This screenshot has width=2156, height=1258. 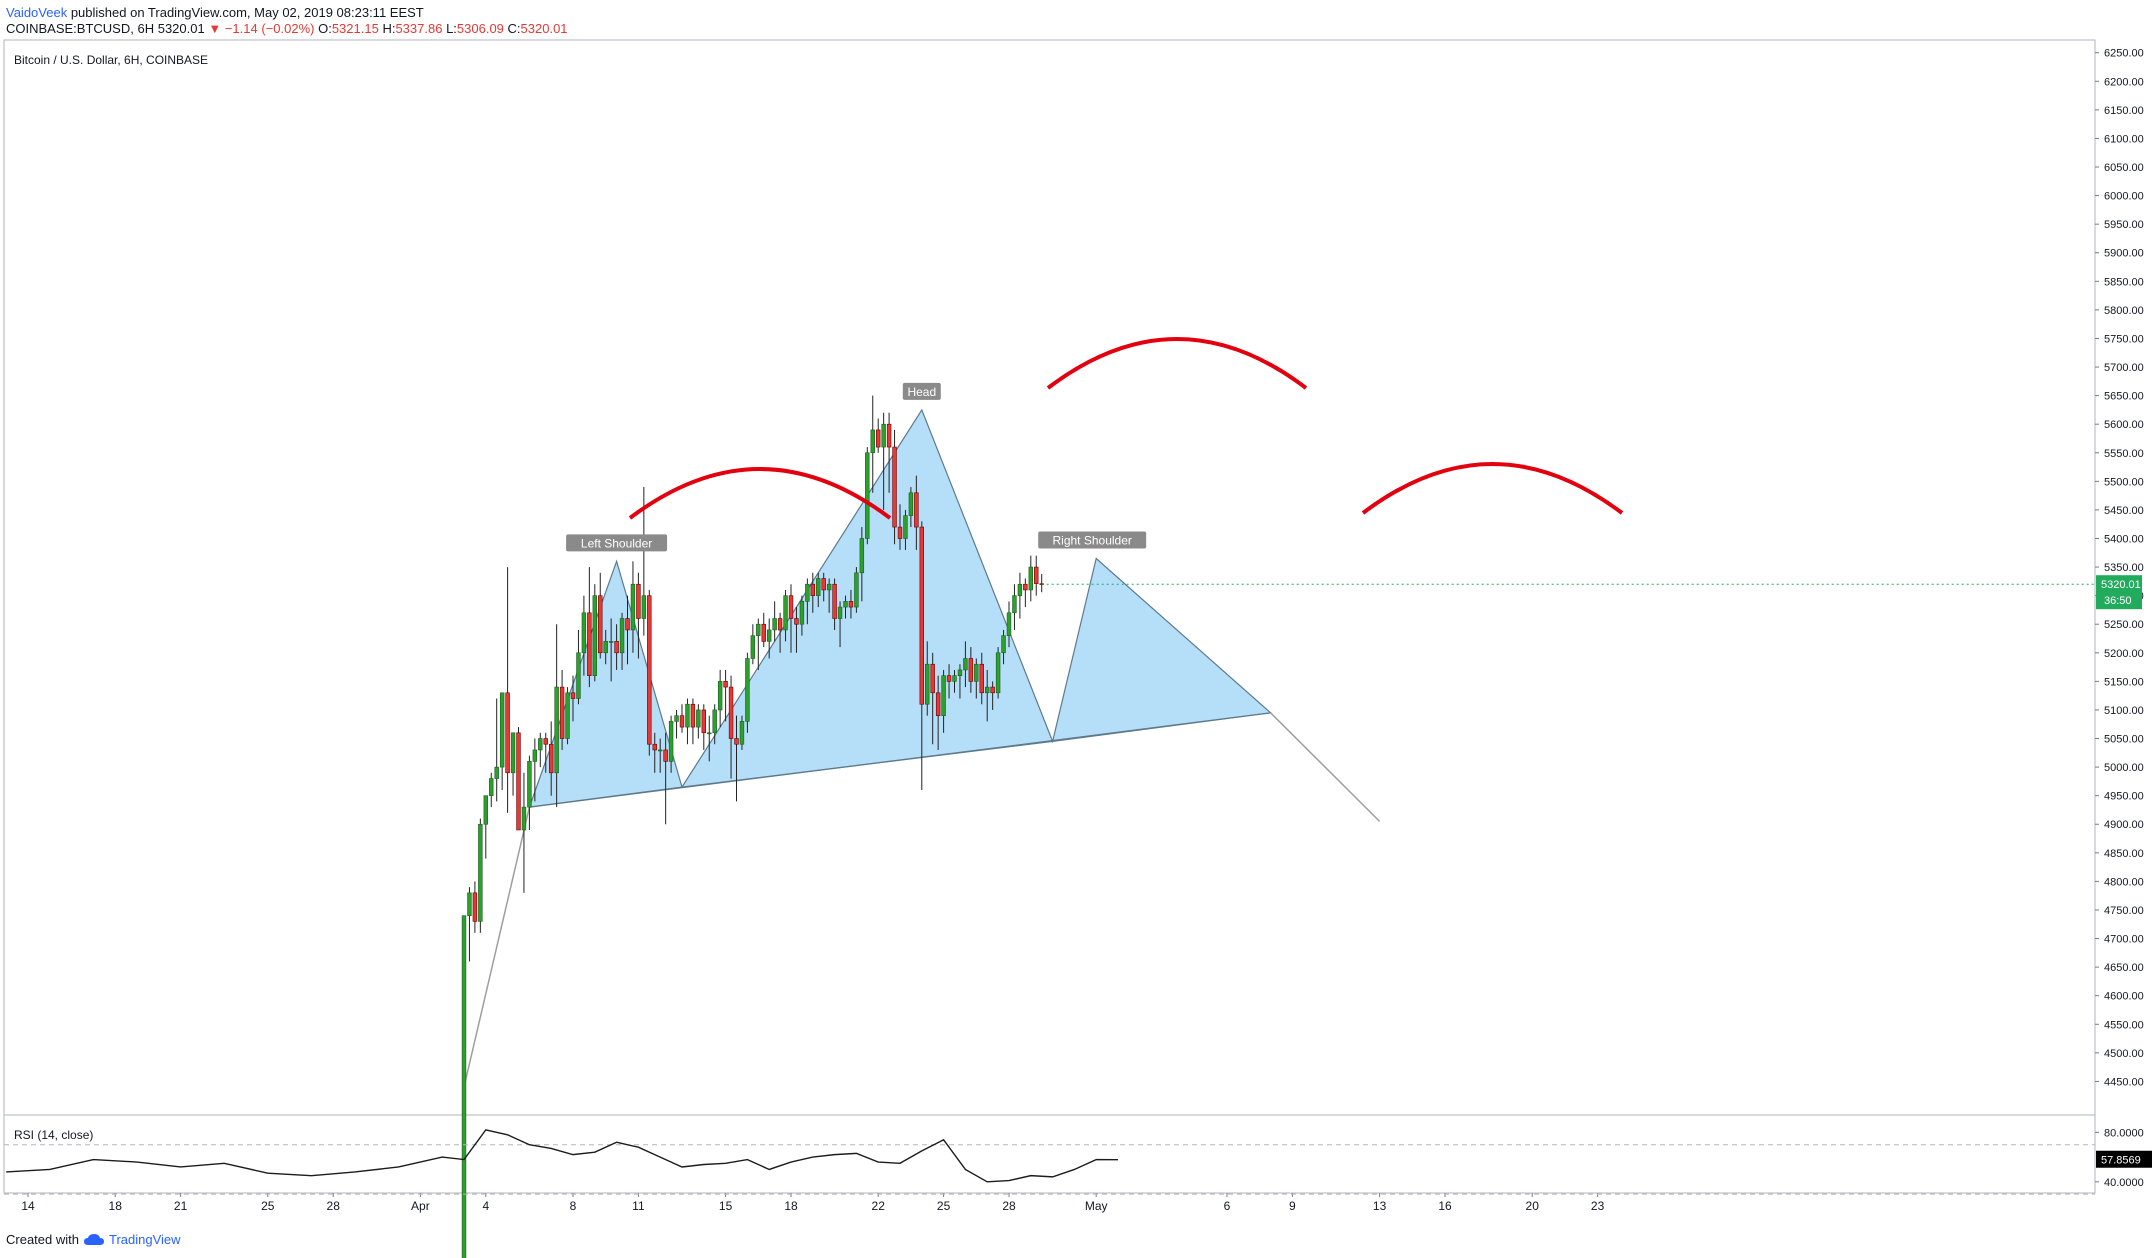 What do you see at coordinates (497, 947) in the screenshot?
I see `trend-line-in` at bounding box center [497, 947].